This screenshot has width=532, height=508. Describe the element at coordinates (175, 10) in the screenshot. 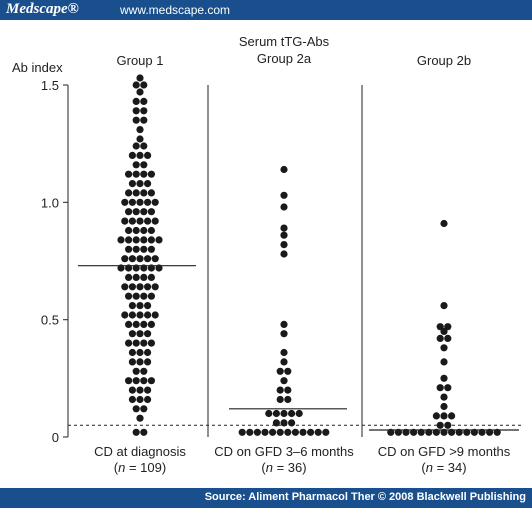

I see `site-url: www.medscape.com` at that location.